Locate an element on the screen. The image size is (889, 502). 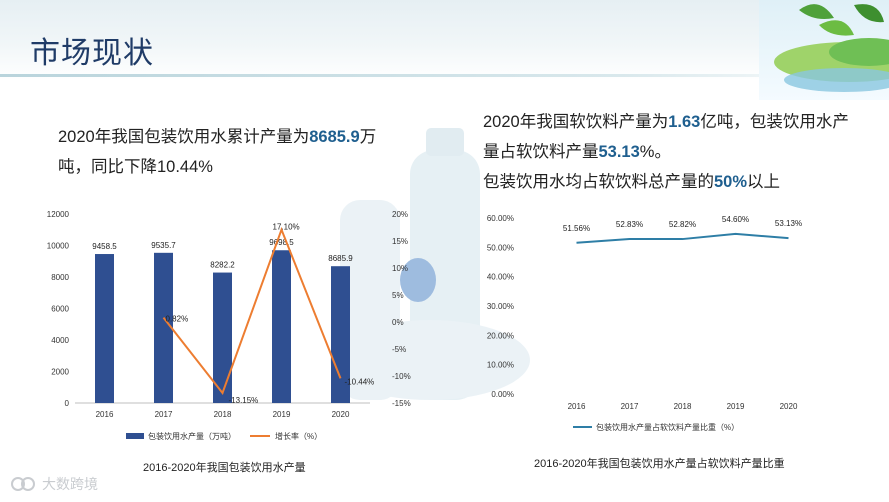
left-summary-text: 2020年我国包装饮用水累计产量为8685.9万吨，同比下降10.44% is located at coordinates (217, 152).